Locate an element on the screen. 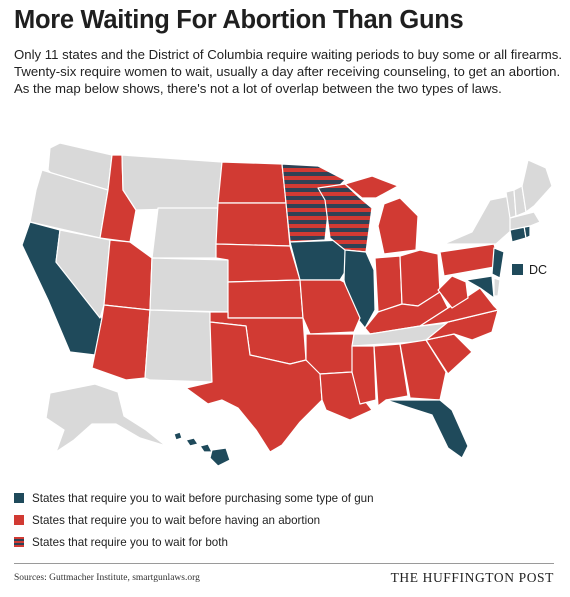 This screenshot has width=570, height=597. state-north-dakota is located at coordinates (252, 182).